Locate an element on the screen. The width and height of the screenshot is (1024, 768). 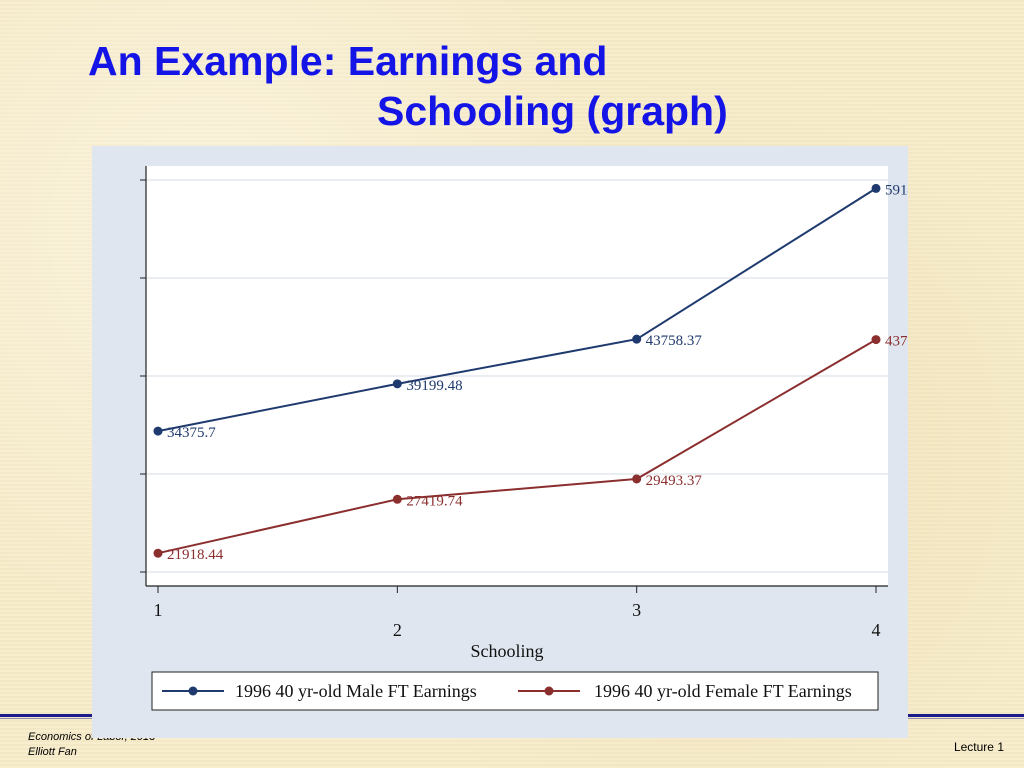
x-tick-label: 4 is located at coordinates (876, 630).